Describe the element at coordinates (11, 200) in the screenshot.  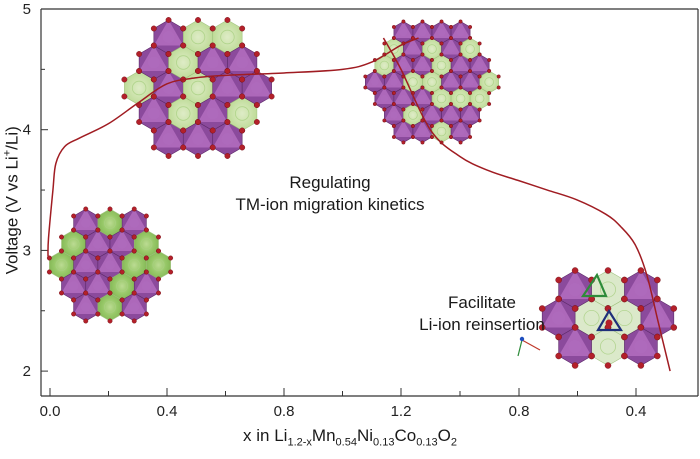
I see `y-axis-label: Voltage (V vs Li+/Li)` at that location.